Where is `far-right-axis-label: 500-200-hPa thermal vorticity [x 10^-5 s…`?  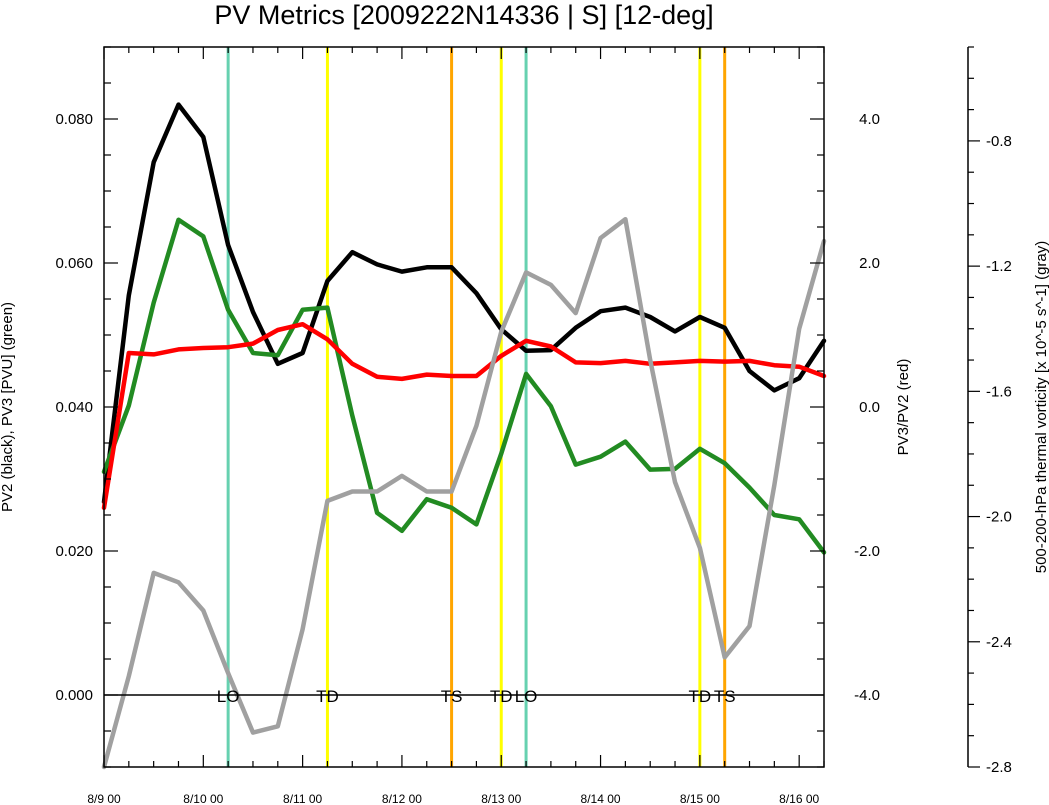 far-right-axis-label: 500-200-hPa thermal vorticity [x 10^-5 s… is located at coordinates (1041, 407).